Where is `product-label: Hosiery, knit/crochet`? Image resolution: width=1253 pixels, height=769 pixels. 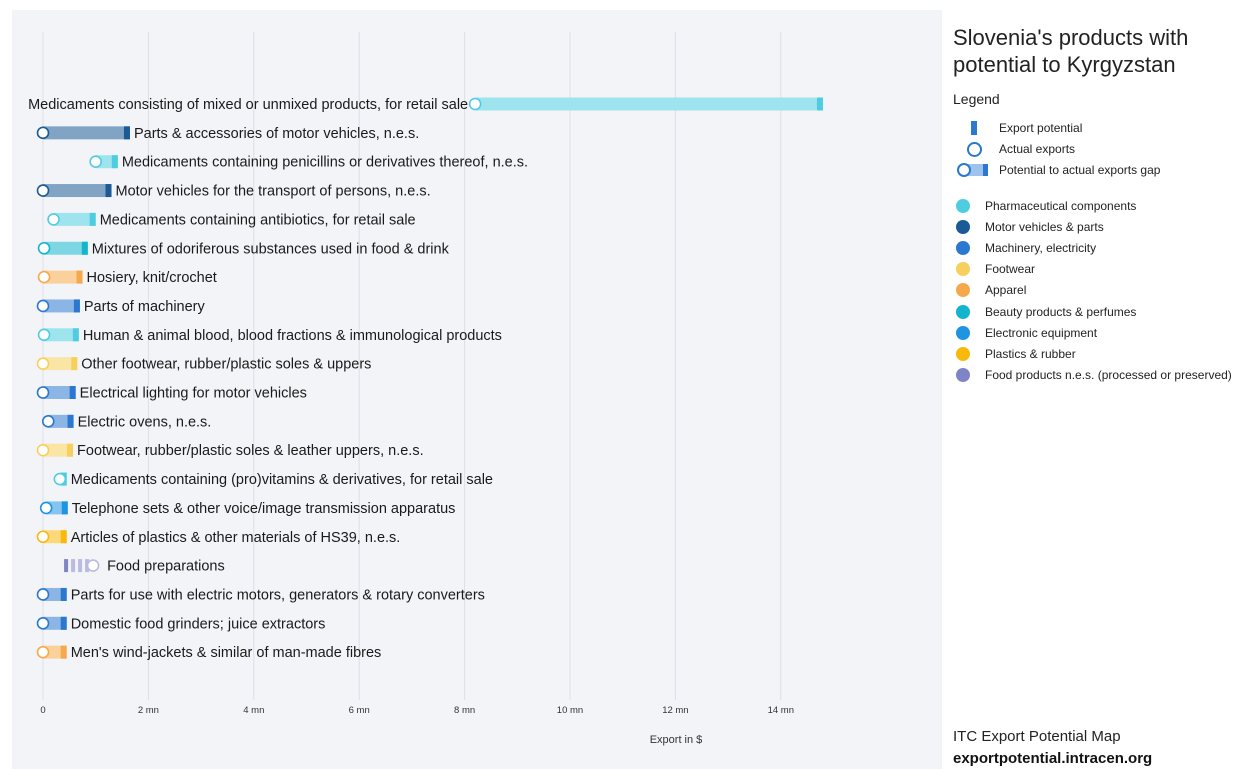
product-label: Hosiery, knit/crochet is located at coordinates (152, 278).